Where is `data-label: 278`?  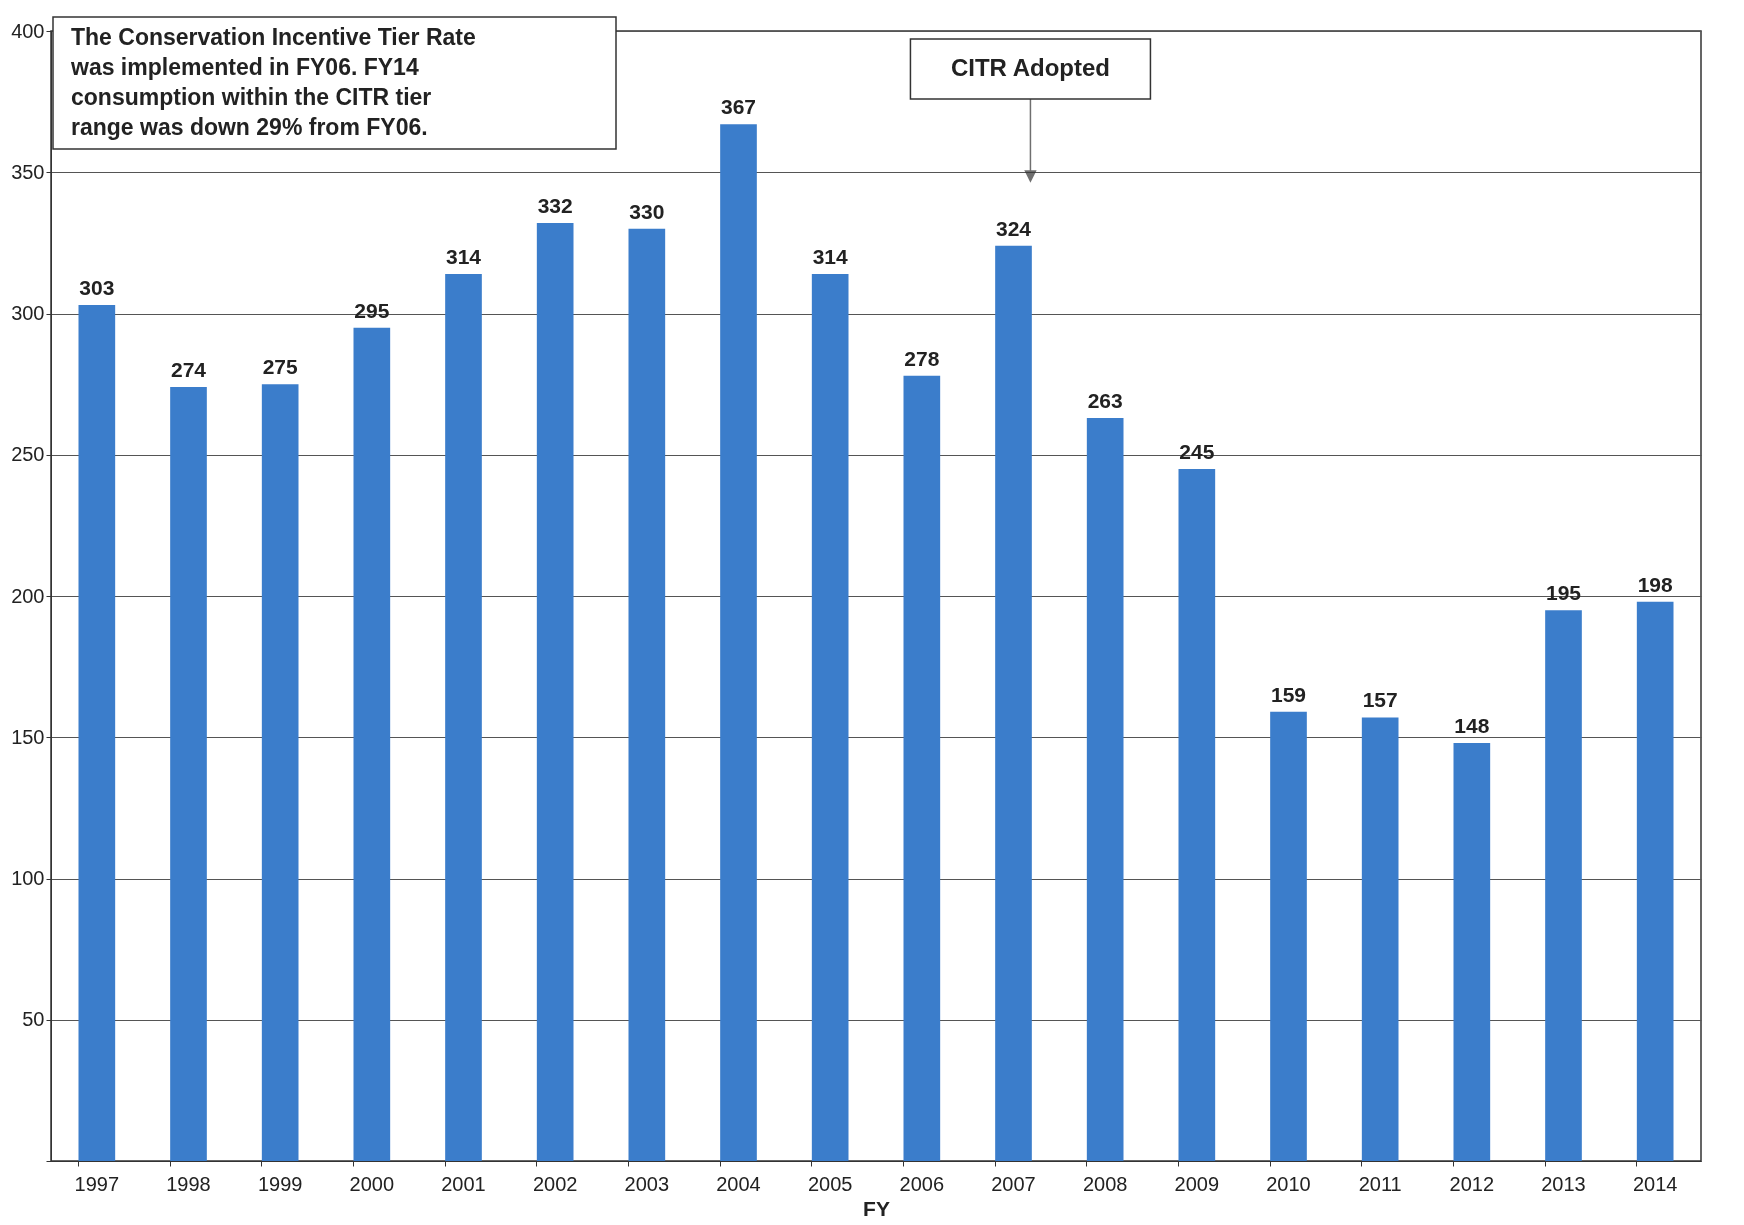
data-label: 278 is located at coordinates (922, 358).